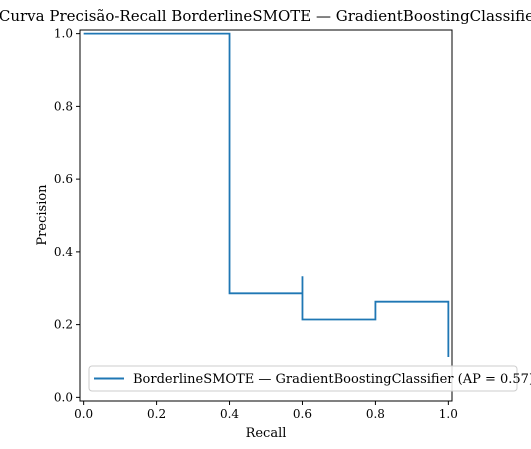 Image resolution: width=531 pixels, height=449 pixels. I want to click on y-tick-label: 0.8, so click(63, 106).